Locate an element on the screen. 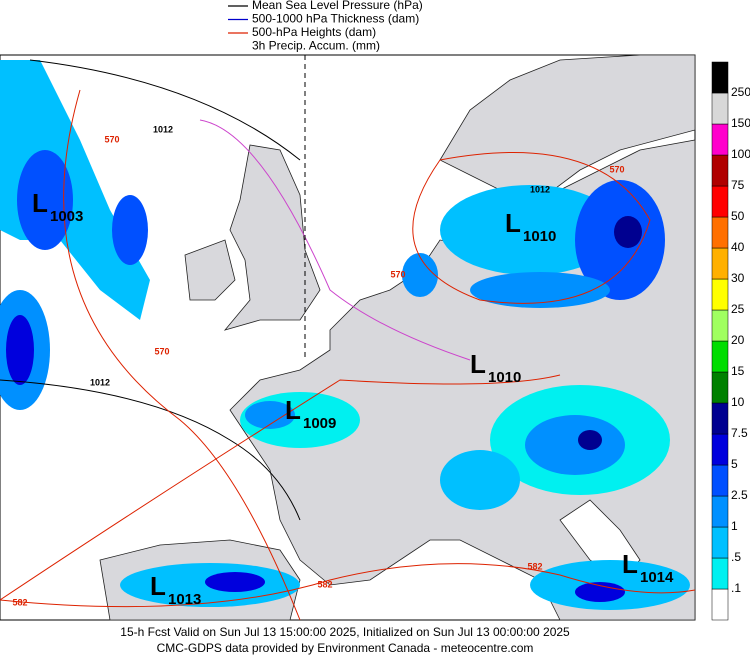  low-pressure: 1013 is located at coordinates (184, 599).